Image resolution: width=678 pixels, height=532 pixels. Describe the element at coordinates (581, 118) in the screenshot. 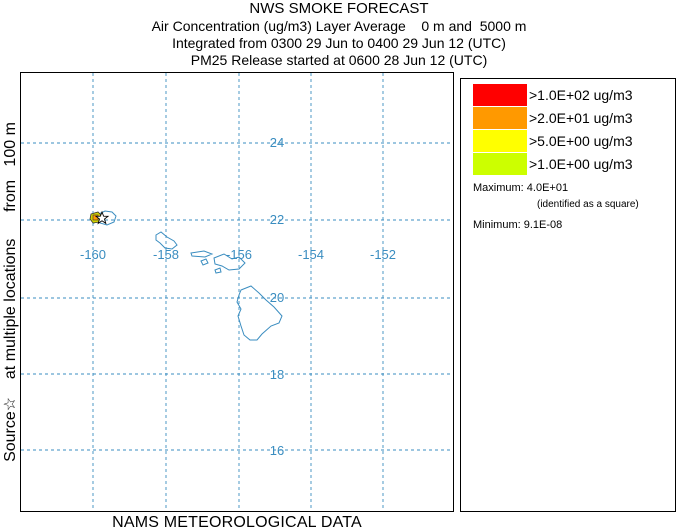

I see `legend-label-orange: >2.0E+01 ug/m3` at that location.